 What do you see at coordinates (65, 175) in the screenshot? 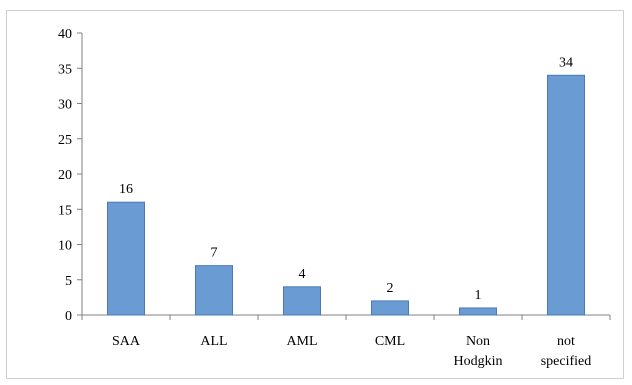
I see `y-tick-label: 20` at bounding box center [65, 175].